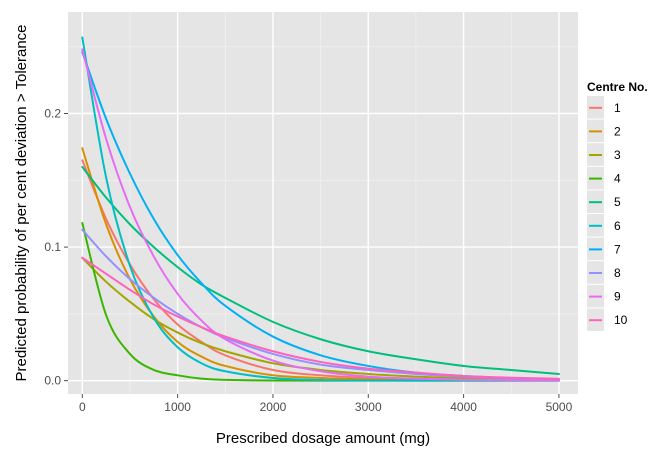 The height and width of the screenshot is (451, 665). Describe the element at coordinates (177, 407) in the screenshot. I see `x-tick-label: 1000` at that location.